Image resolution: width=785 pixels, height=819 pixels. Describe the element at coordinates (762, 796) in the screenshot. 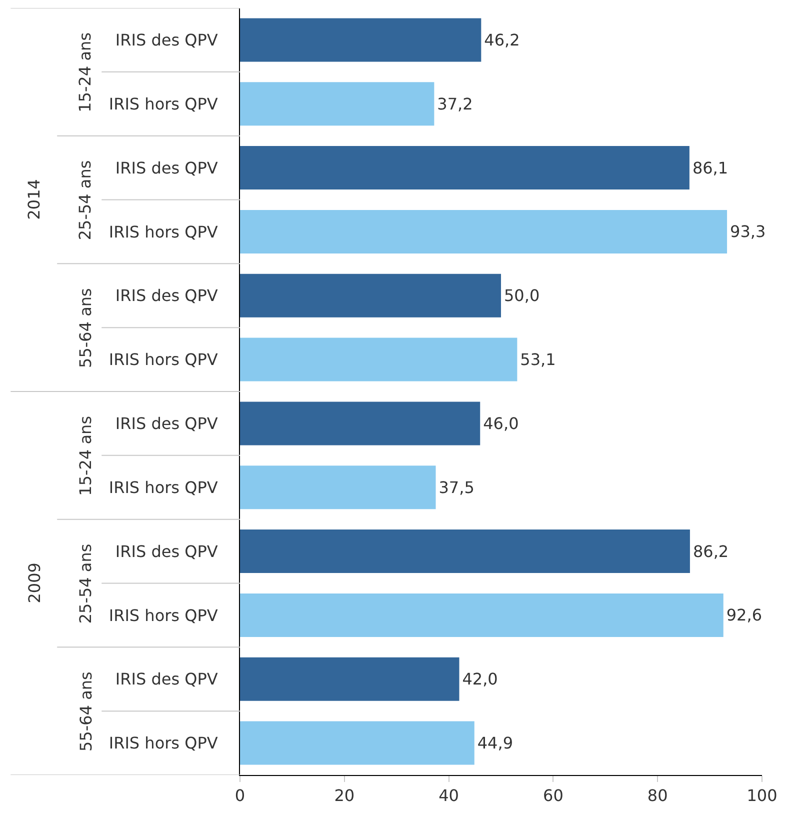

I see `x-tick-label: 100` at that location.